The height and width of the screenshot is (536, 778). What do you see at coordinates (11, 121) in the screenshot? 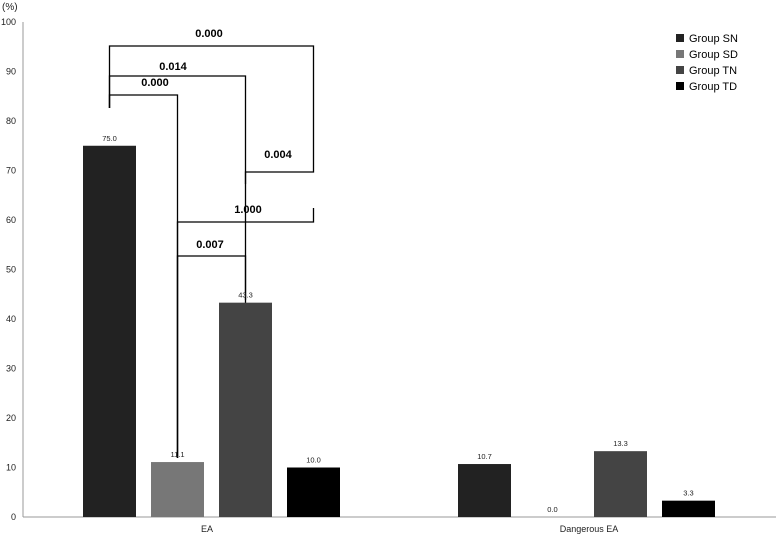
I see `y-tick-label: 80` at bounding box center [11, 121].